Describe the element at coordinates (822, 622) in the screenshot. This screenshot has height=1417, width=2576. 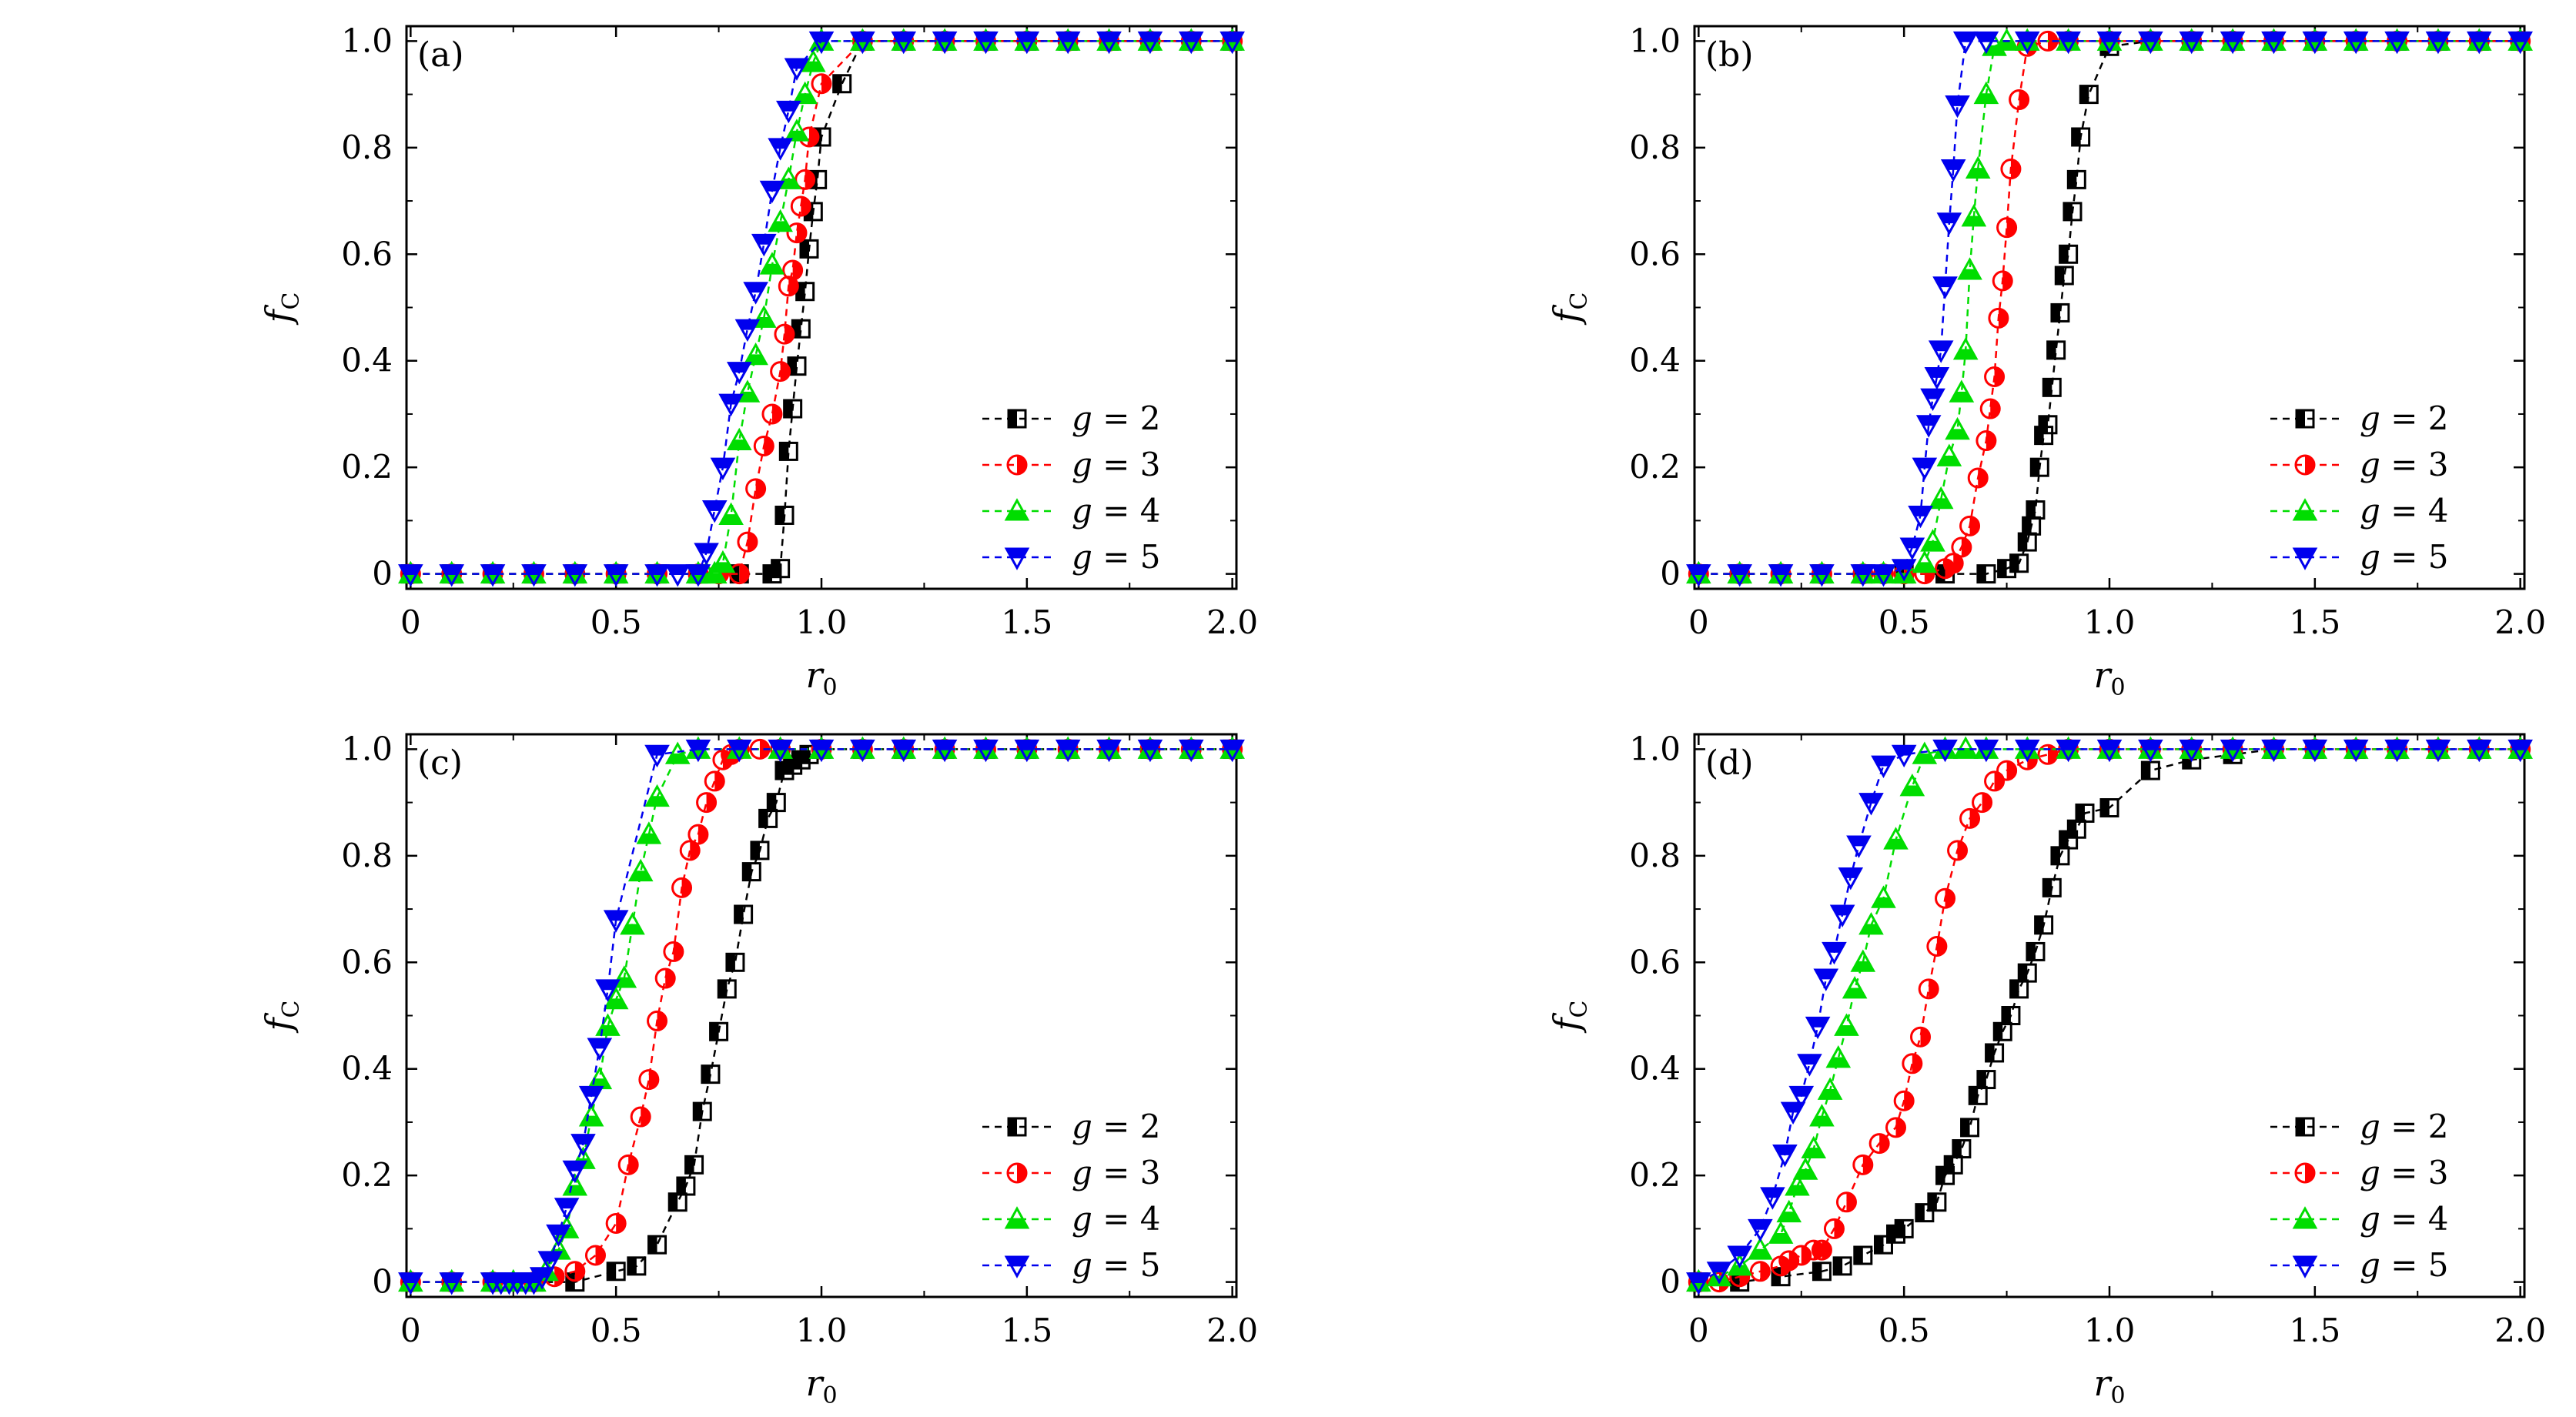
I see `x-tick-label: 1.0` at that location.